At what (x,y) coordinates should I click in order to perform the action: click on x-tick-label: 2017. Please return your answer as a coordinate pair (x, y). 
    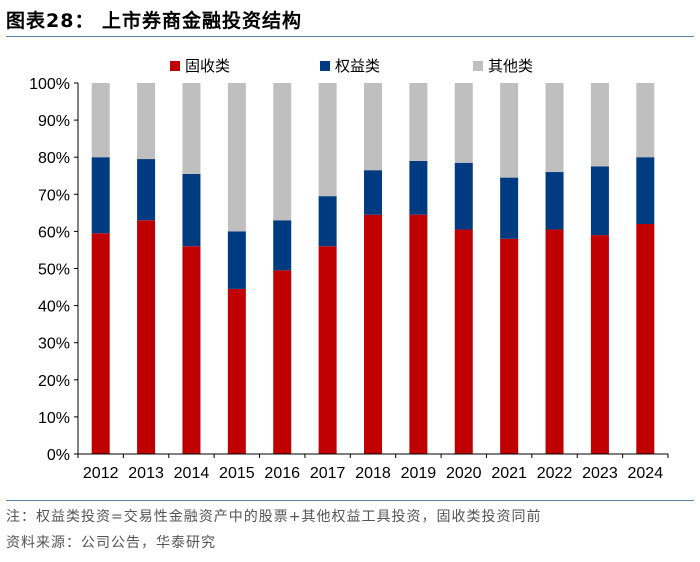
    Looking at the image, I should click on (328, 473).